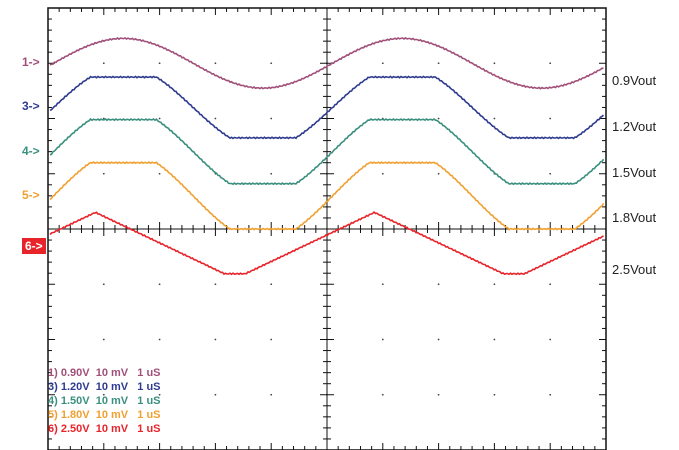 The image size is (679, 450). What do you see at coordinates (327, 151) in the screenshot?
I see `trace-ch4` at bounding box center [327, 151].